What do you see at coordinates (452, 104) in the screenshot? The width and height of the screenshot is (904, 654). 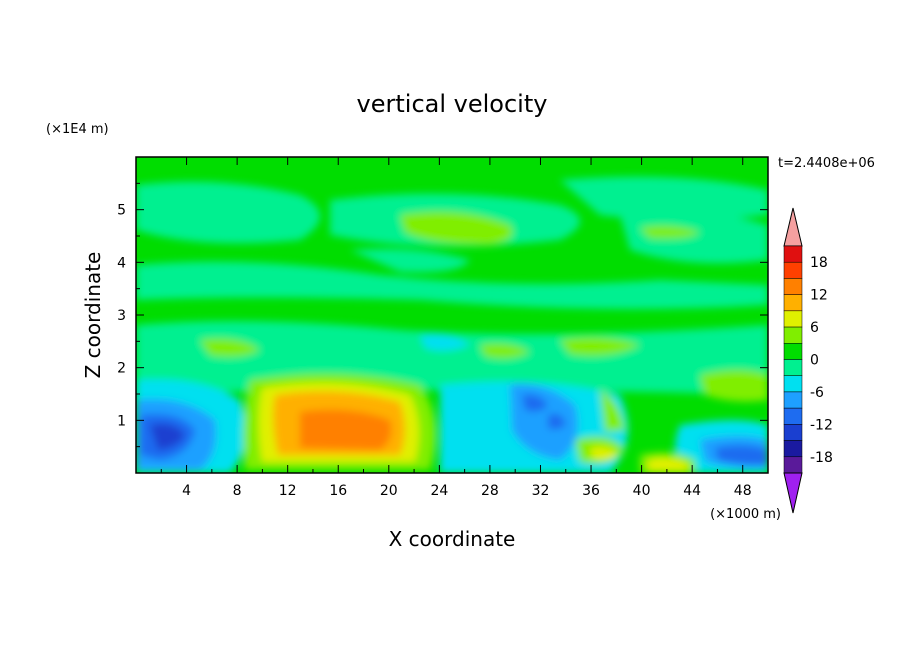 I see `chart-title: vertical velocity` at bounding box center [452, 104].